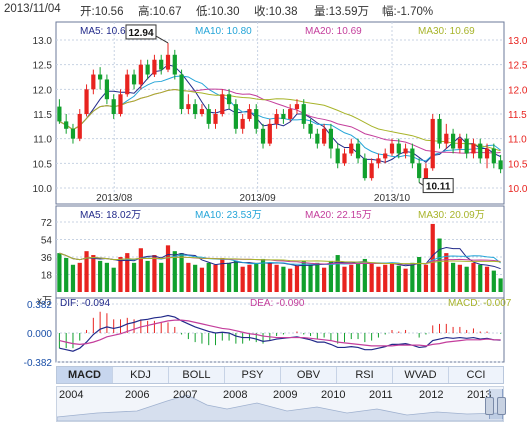  Describe the element at coordinates (253, 375) in the screenshot. I see `tab-psy: PSY` at that location.